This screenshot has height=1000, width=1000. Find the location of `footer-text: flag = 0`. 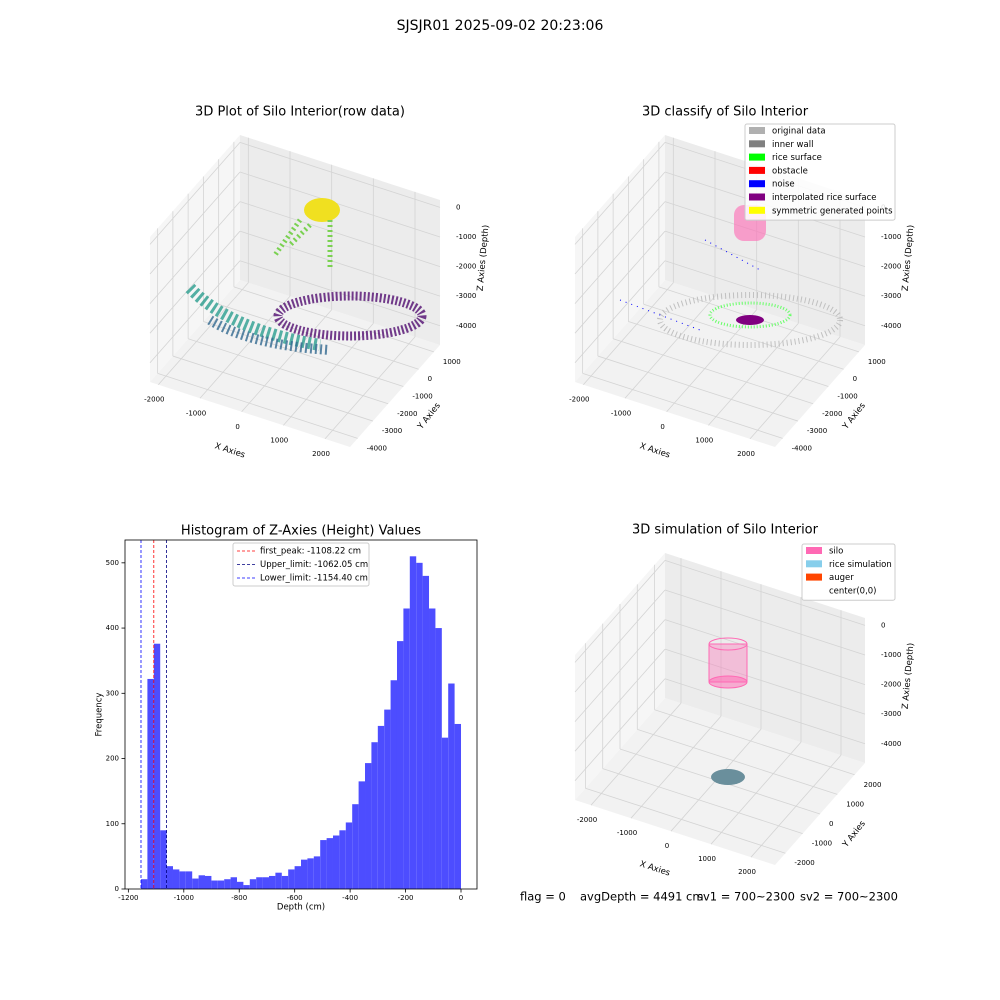

footer-text: flag = 0 is located at coordinates (543, 897).